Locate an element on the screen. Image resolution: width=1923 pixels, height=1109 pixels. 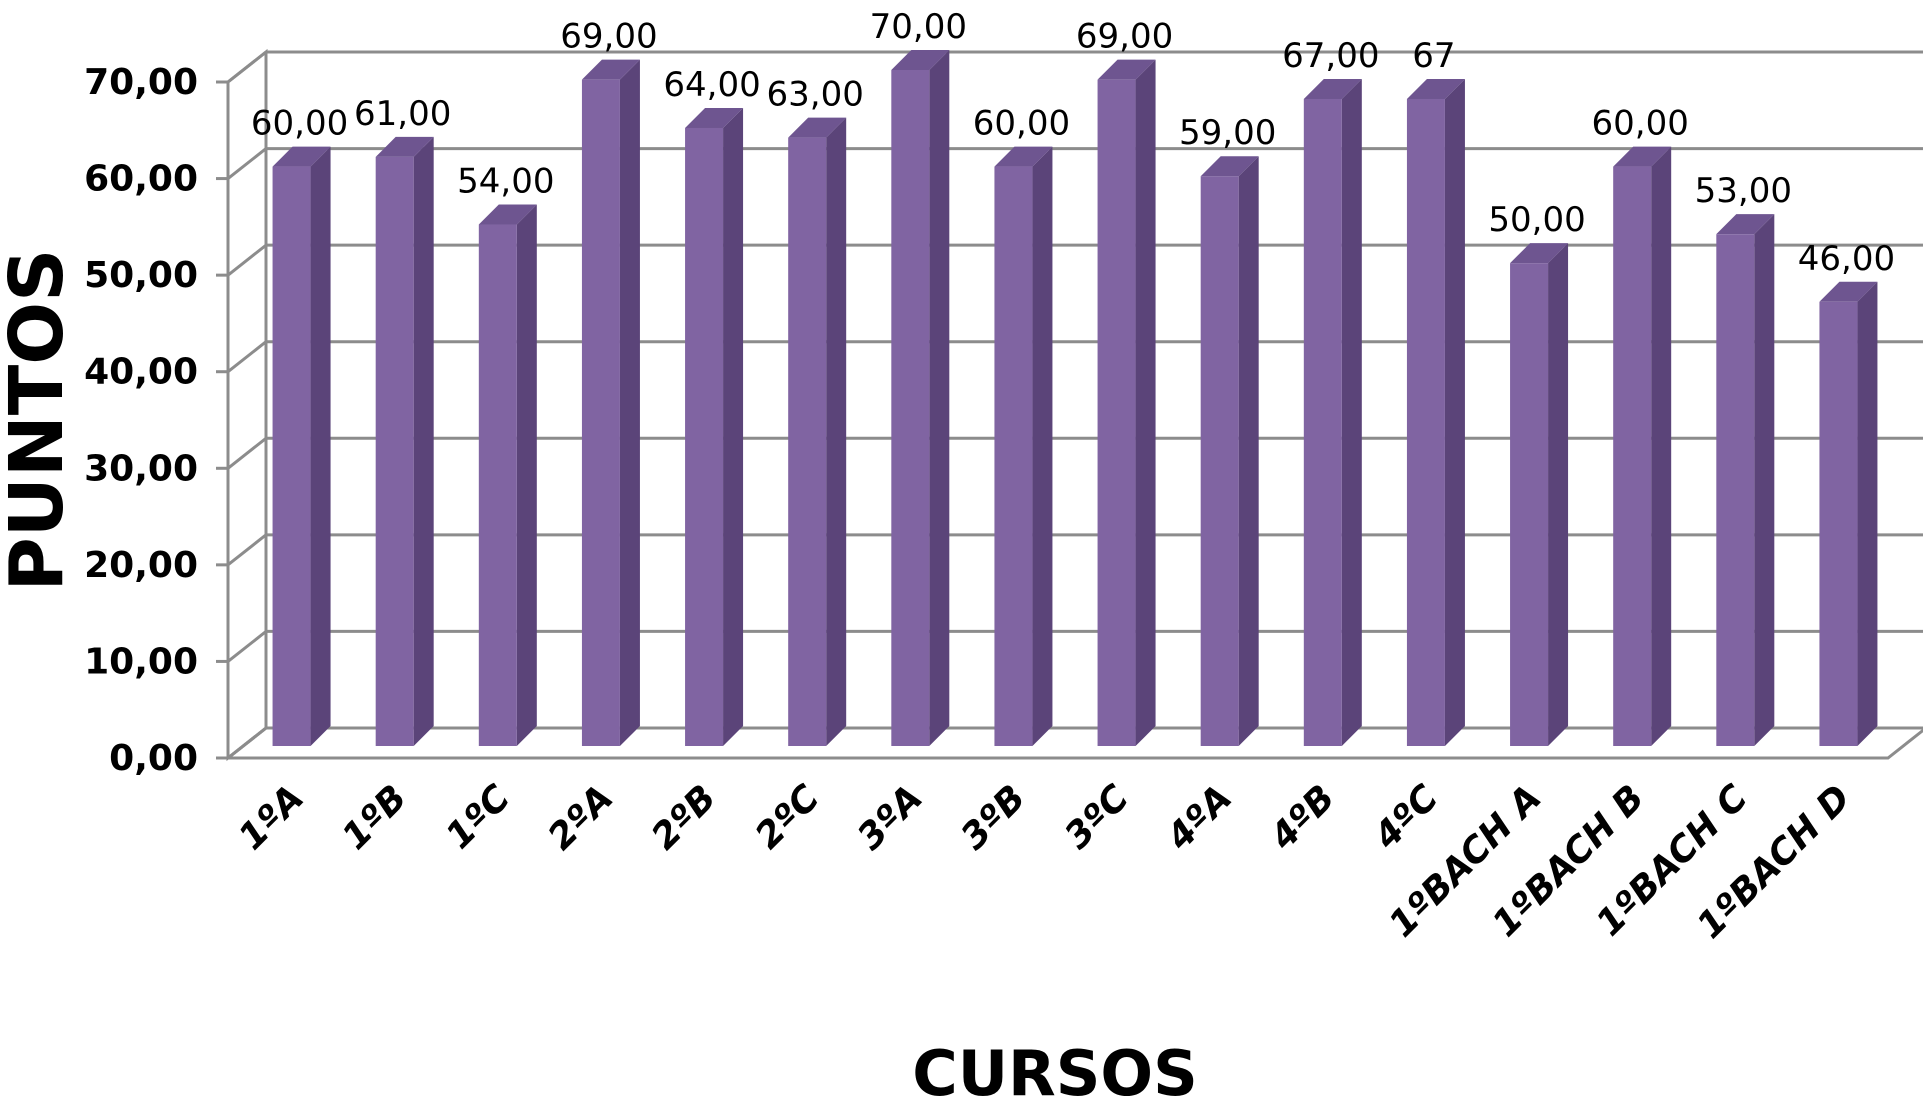
y-tick-label: 40,00 is located at coordinates (141, 372).